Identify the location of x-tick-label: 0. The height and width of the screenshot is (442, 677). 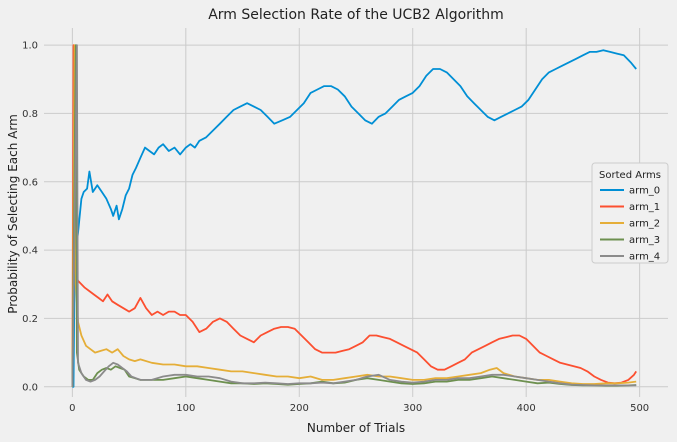
(72, 408).